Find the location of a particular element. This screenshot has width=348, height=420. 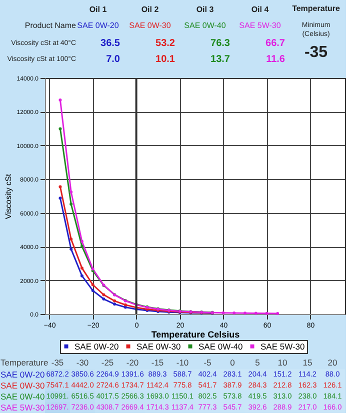

text: SAE 0W-30 is located at coordinates (150, 25).